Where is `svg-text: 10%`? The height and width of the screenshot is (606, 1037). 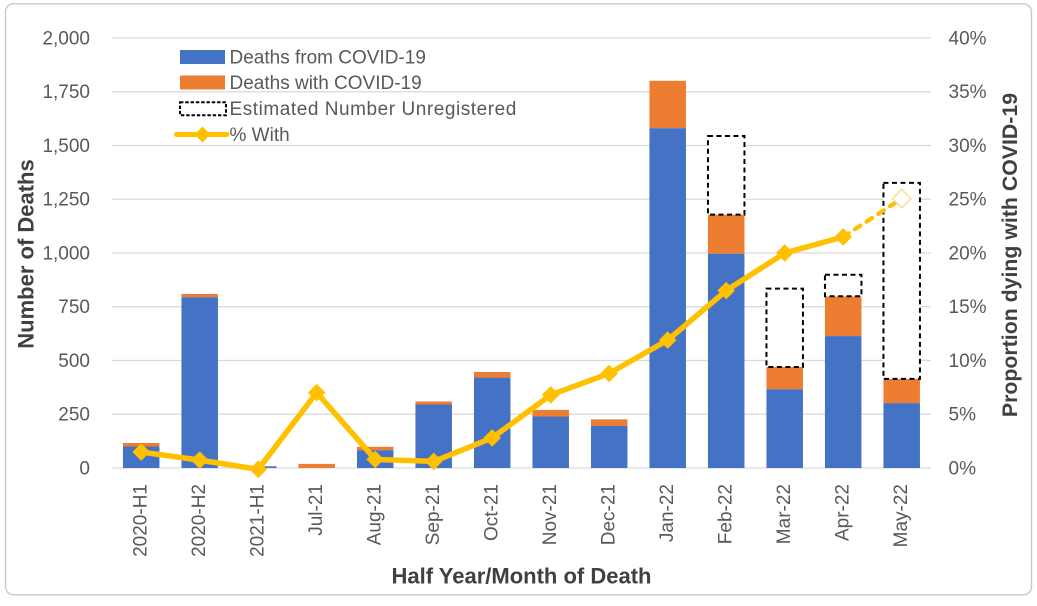
svg-text: 10% is located at coordinates (968, 361).